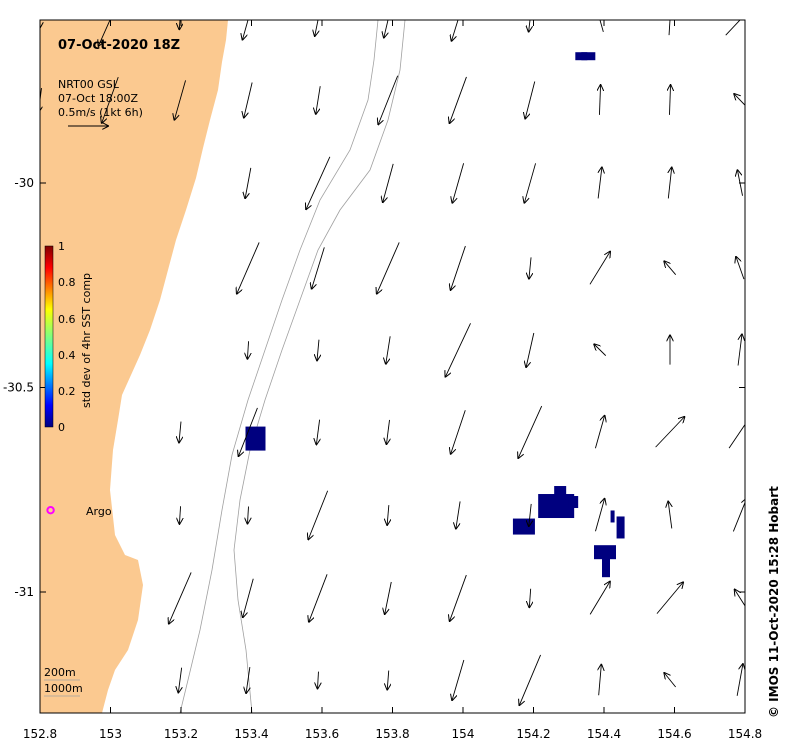  What do you see at coordinates (251, 734) in the screenshot?
I see `x-tick-label: 153.4` at bounding box center [251, 734].